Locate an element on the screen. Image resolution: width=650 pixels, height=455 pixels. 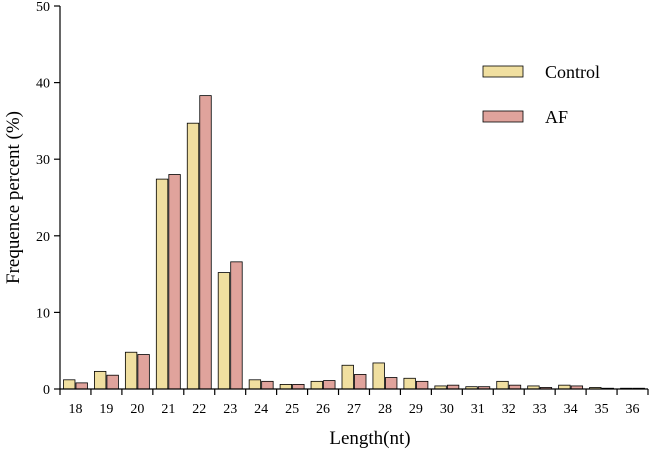
x-tick-label: 25 is located at coordinates (292, 409).